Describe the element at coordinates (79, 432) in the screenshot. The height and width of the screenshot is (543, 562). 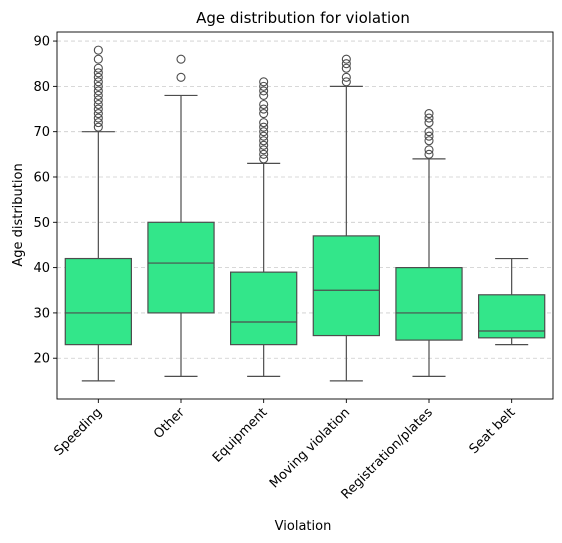
I see `x-tick-label: Speeding` at that location.